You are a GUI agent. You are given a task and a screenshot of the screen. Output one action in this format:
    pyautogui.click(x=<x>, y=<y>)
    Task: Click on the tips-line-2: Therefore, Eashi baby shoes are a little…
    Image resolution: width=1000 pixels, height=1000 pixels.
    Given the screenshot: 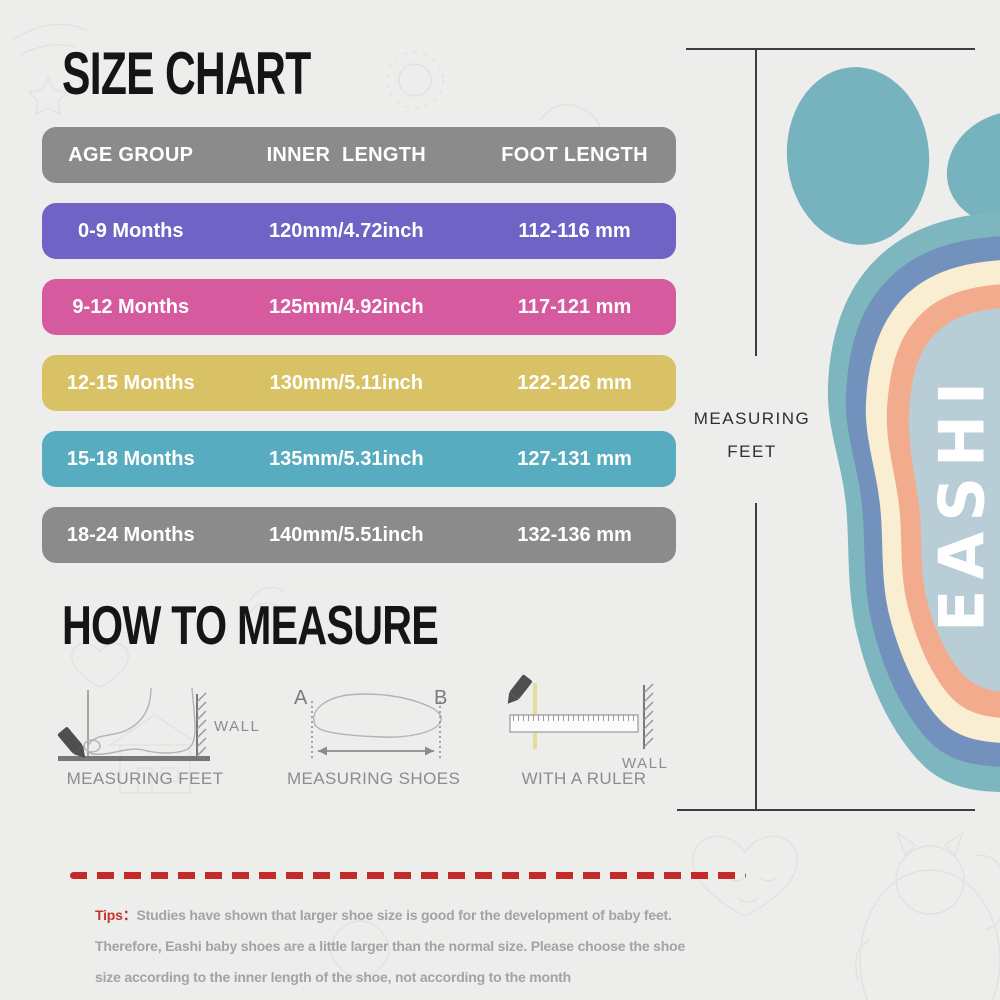 What is the action you would take?
    pyautogui.click(x=390, y=946)
    